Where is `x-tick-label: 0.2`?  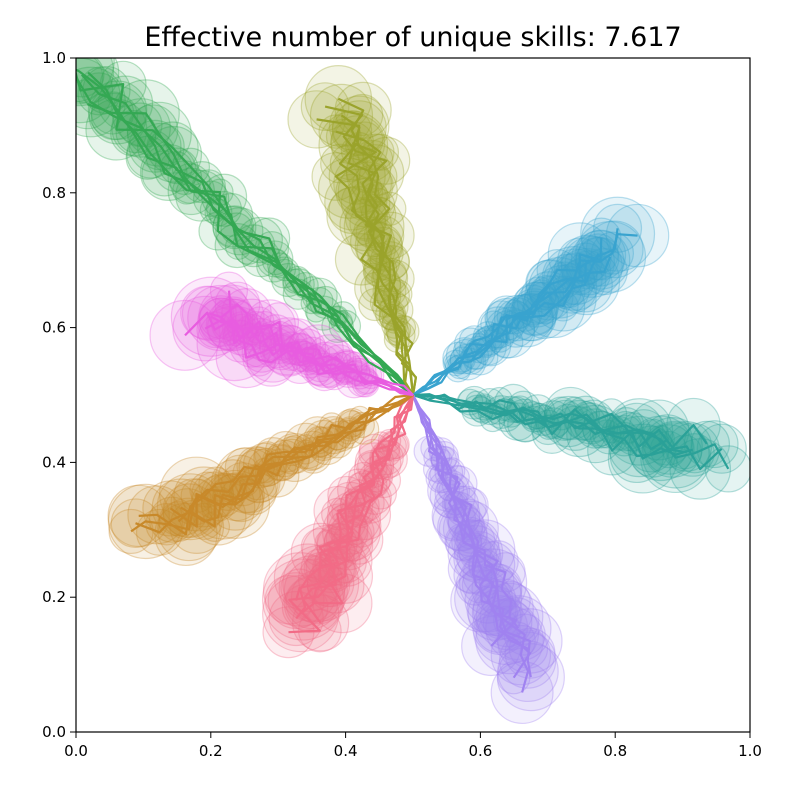 x-tick-label: 0.2 is located at coordinates (211, 751).